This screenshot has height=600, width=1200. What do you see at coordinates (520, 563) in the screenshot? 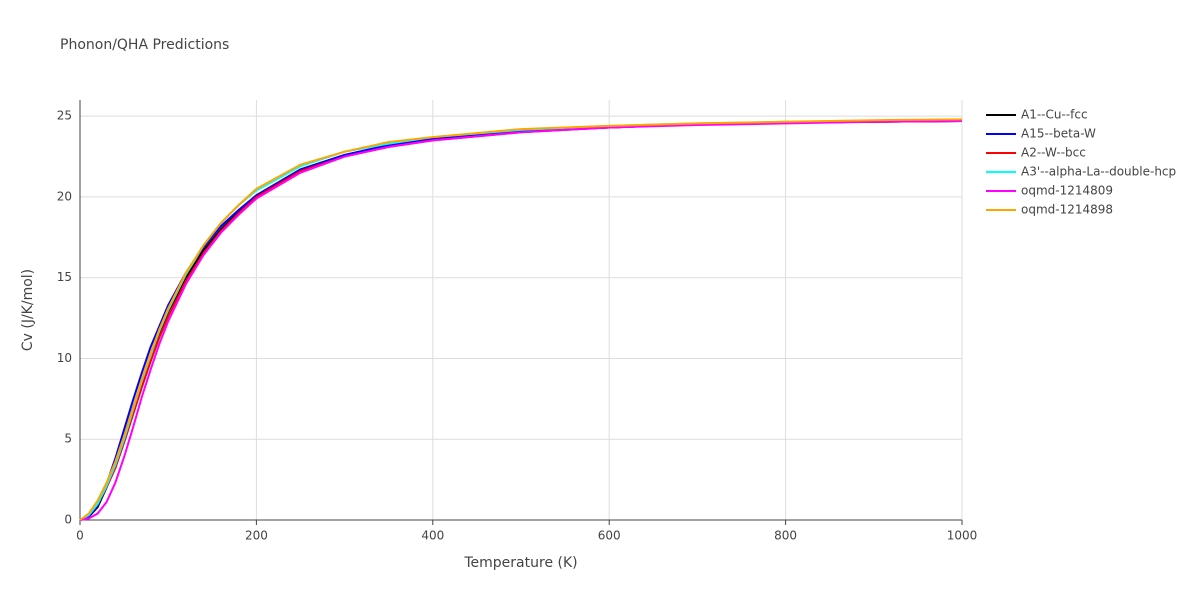
I see `x-axis-title: Temperature (K)` at bounding box center [520, 563].